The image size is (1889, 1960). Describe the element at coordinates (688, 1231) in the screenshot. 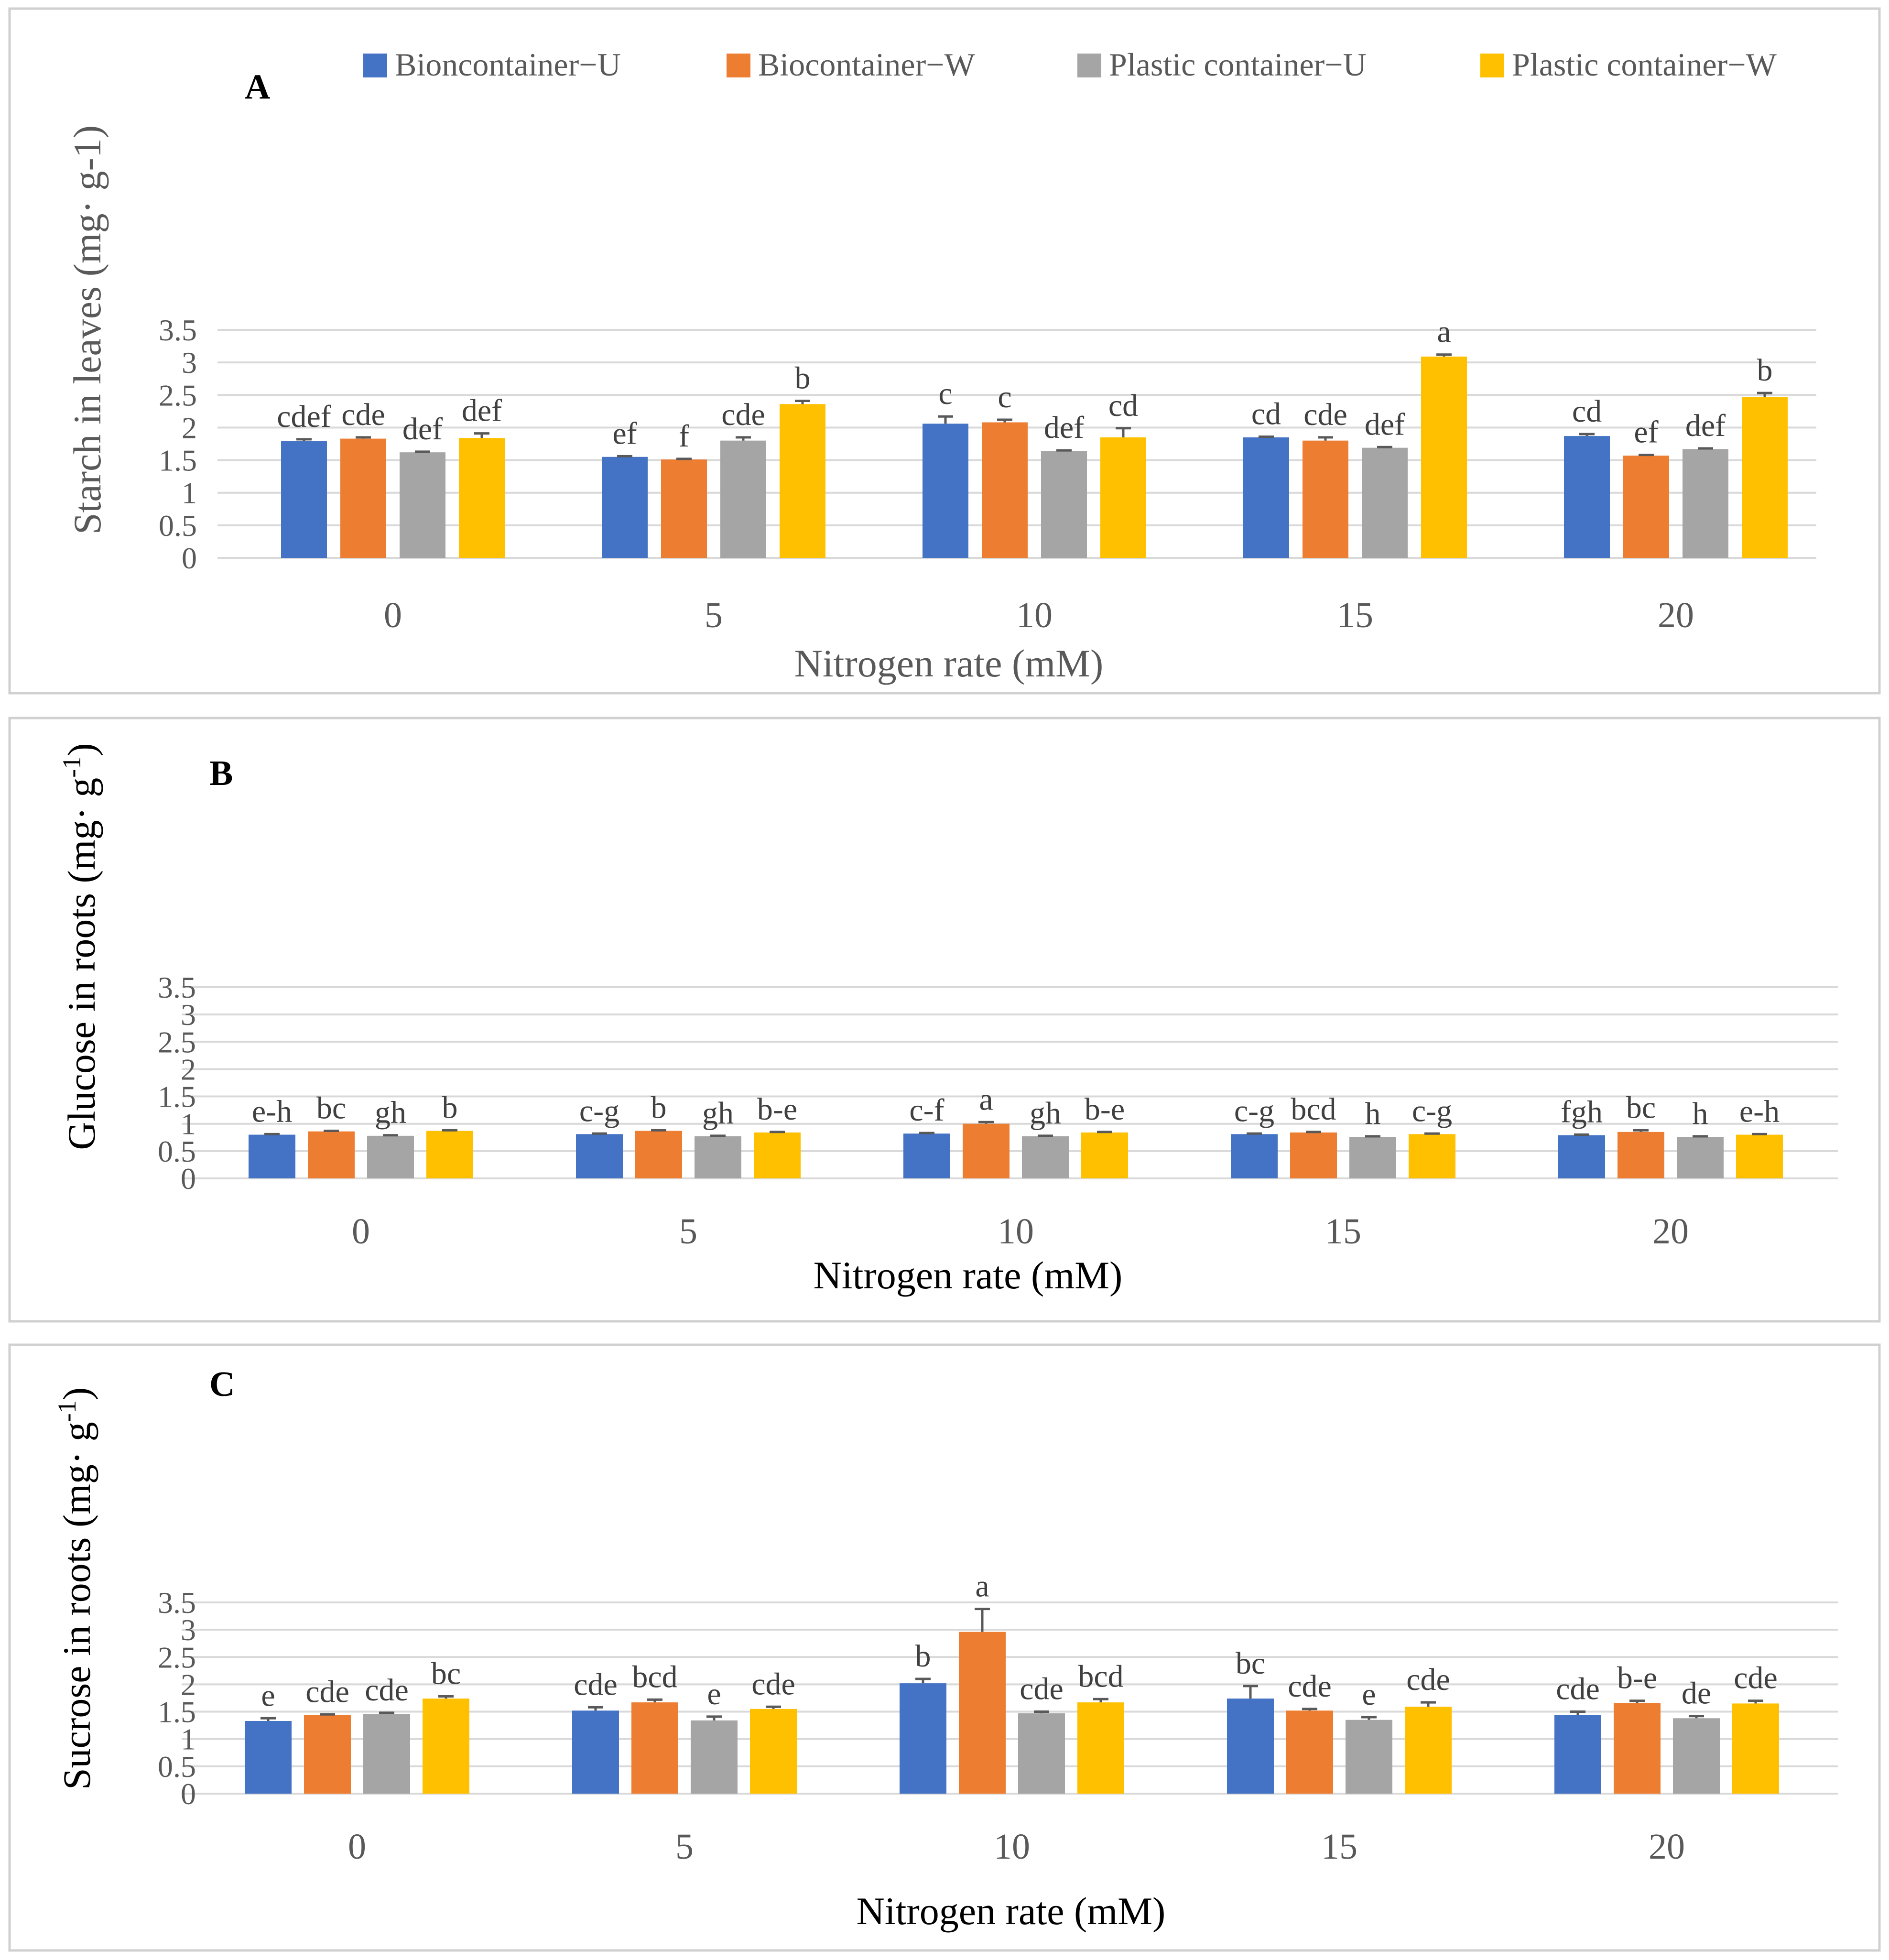

I see `panel-b-category-5: 5` at that location.